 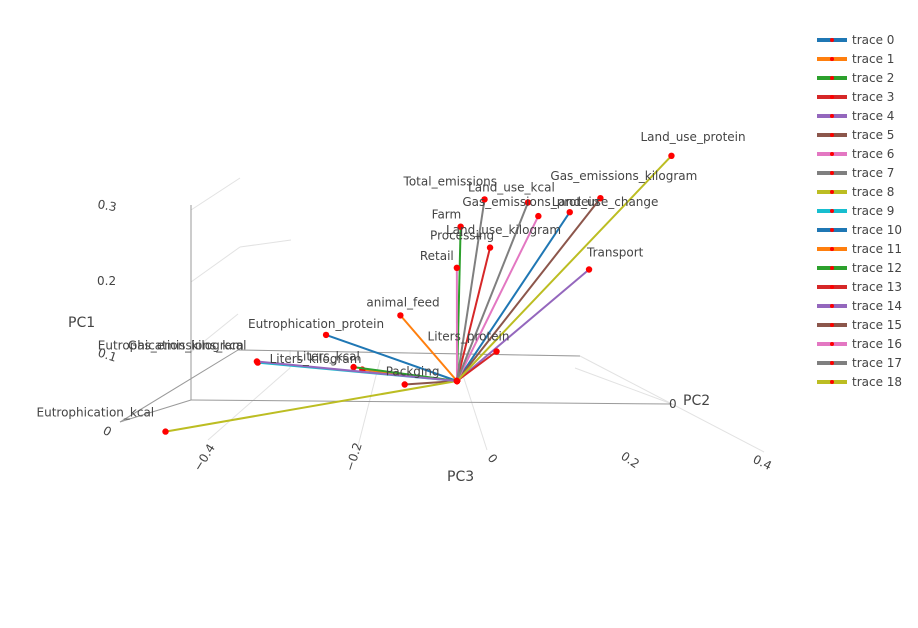 I want to click on legend-label: trace 16, so click(x=877, y=344).